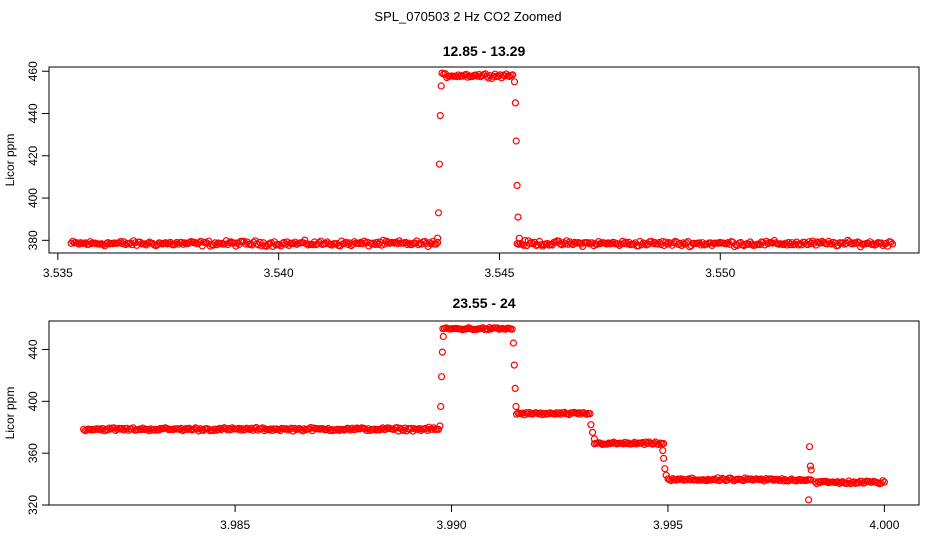  What do you see at coordinates (33, 349) in the screenshot?
I see `panel-bottom-y-tick-label: 440` at bounding box center [33, 349].